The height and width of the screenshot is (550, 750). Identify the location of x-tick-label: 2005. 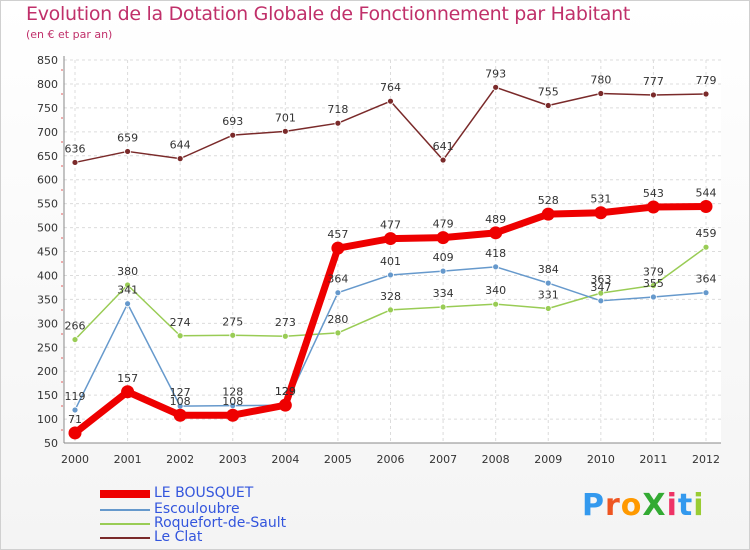
(338, 459).